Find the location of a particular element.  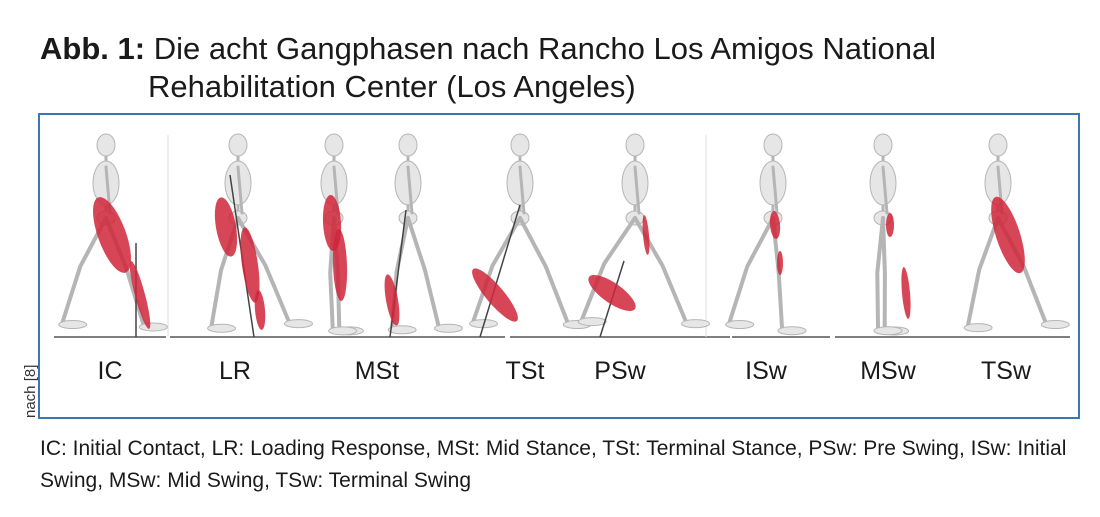

phase-label-tsw: TSw is located at coordinates (1006, 371).